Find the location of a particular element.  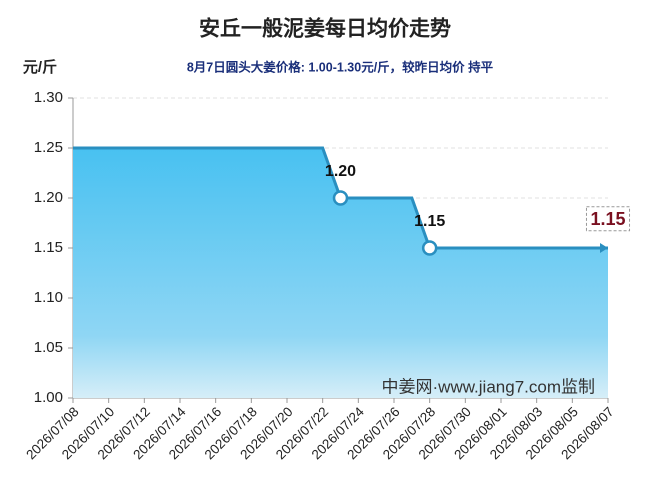

end-value-label: 1.15 is located at coordinates (607, 219).